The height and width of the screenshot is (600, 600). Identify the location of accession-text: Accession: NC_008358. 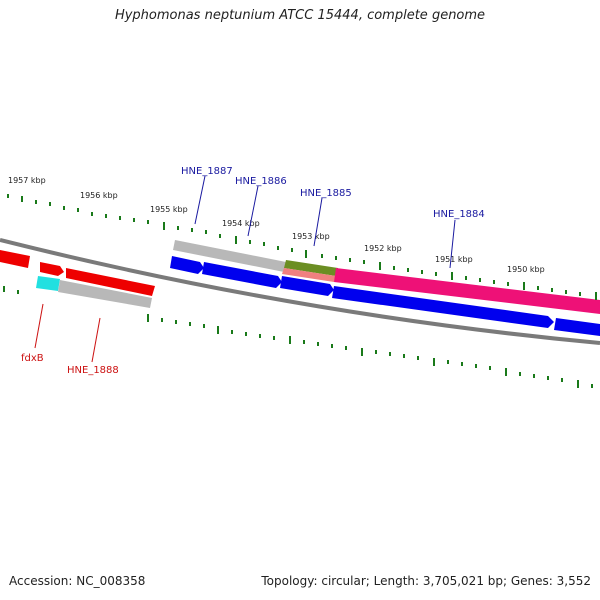
(77, 581).